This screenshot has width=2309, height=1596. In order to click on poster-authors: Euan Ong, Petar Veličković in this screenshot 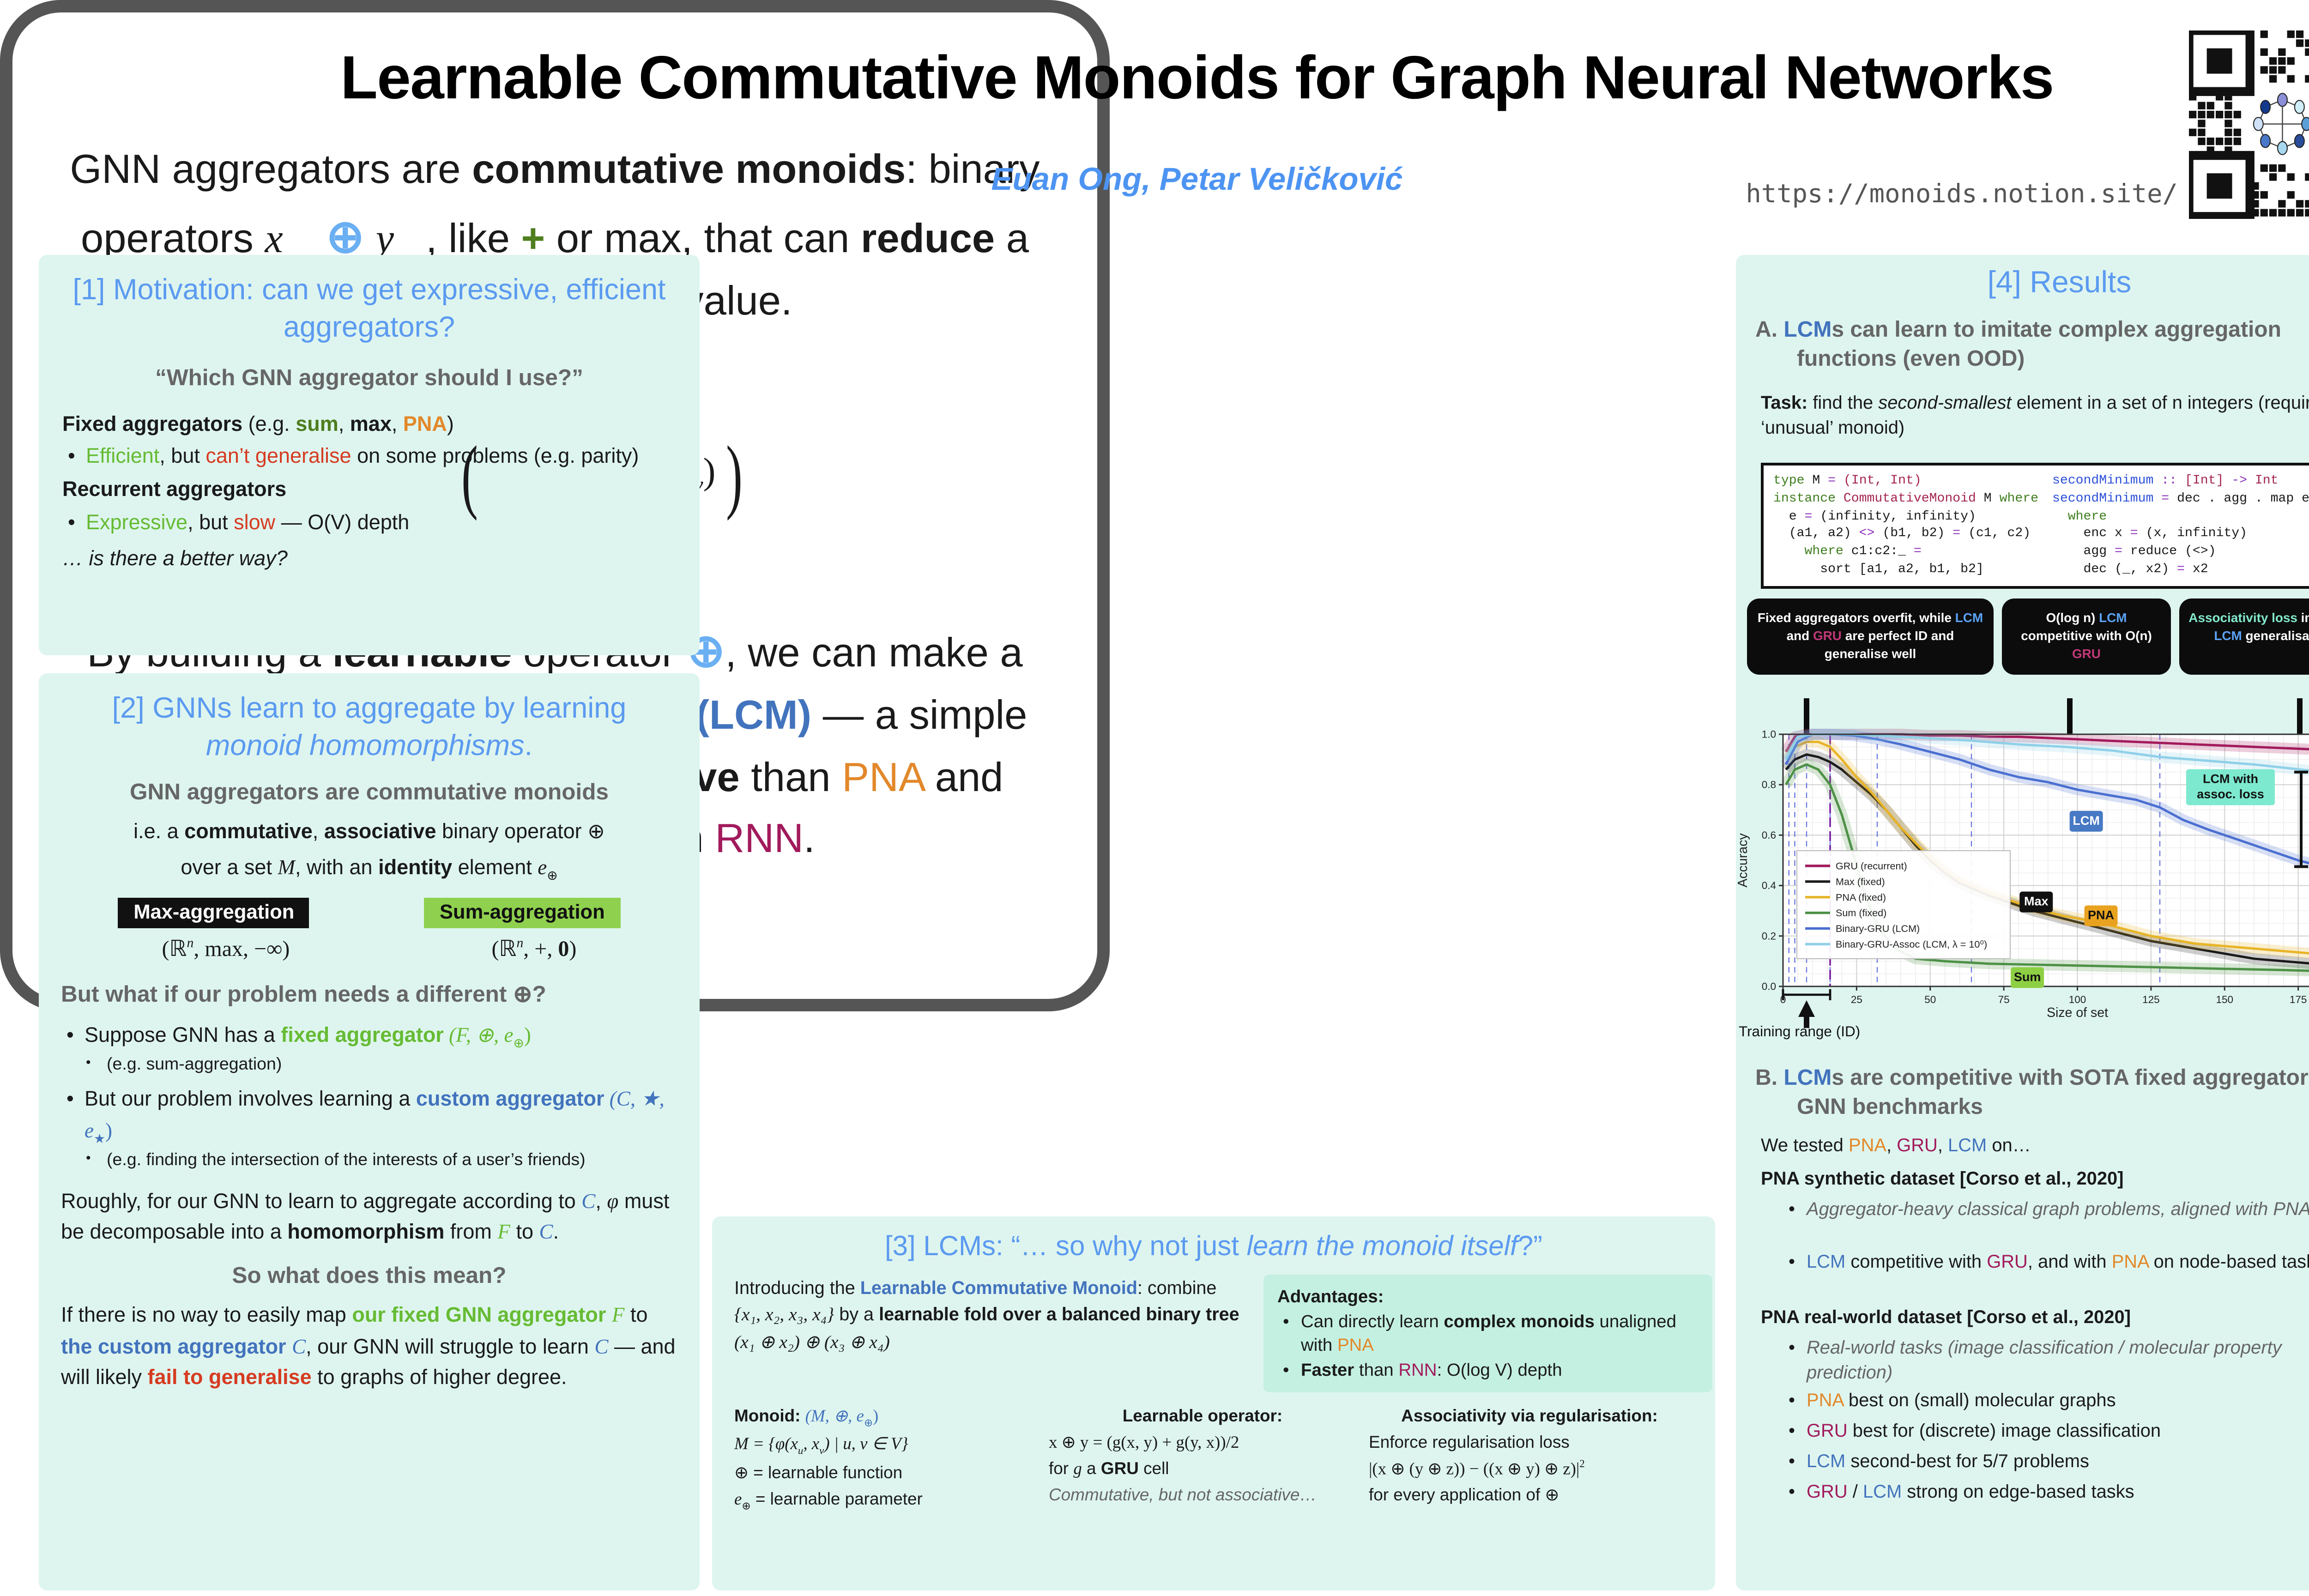, I will do `click(1197, 179)`.